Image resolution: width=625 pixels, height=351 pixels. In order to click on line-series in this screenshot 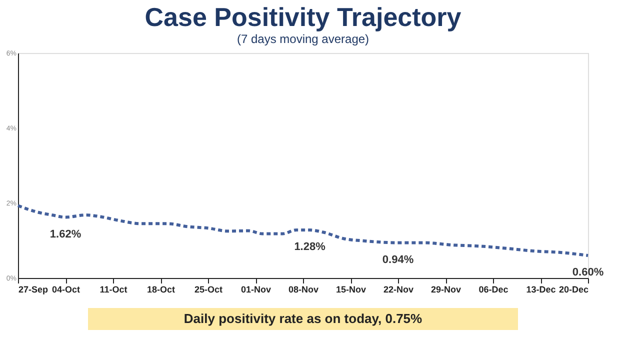, I will do `click(303, 230)`.